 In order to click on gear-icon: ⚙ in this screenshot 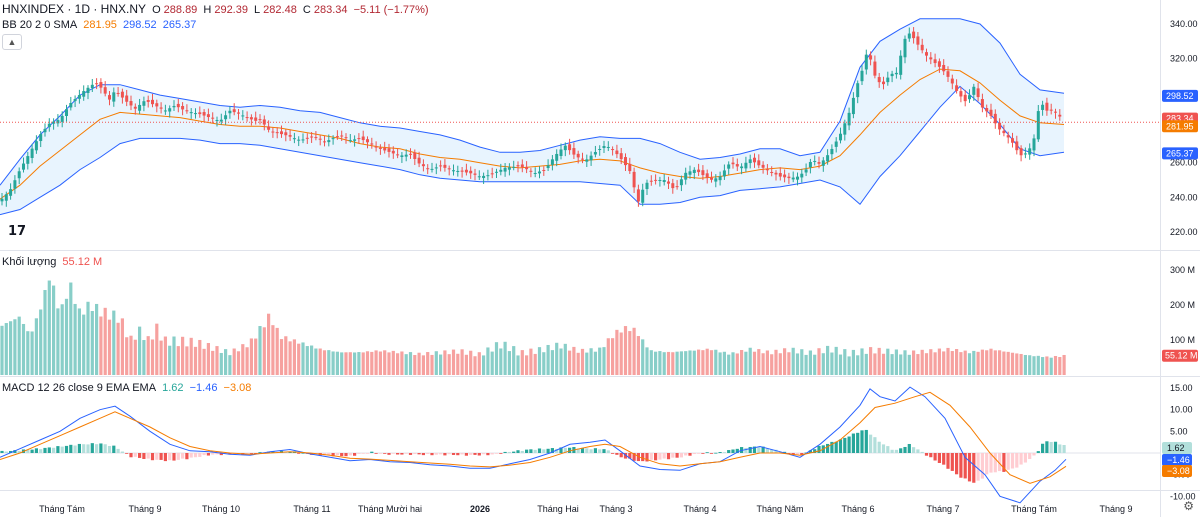, I will do `click(1188, 506)`.